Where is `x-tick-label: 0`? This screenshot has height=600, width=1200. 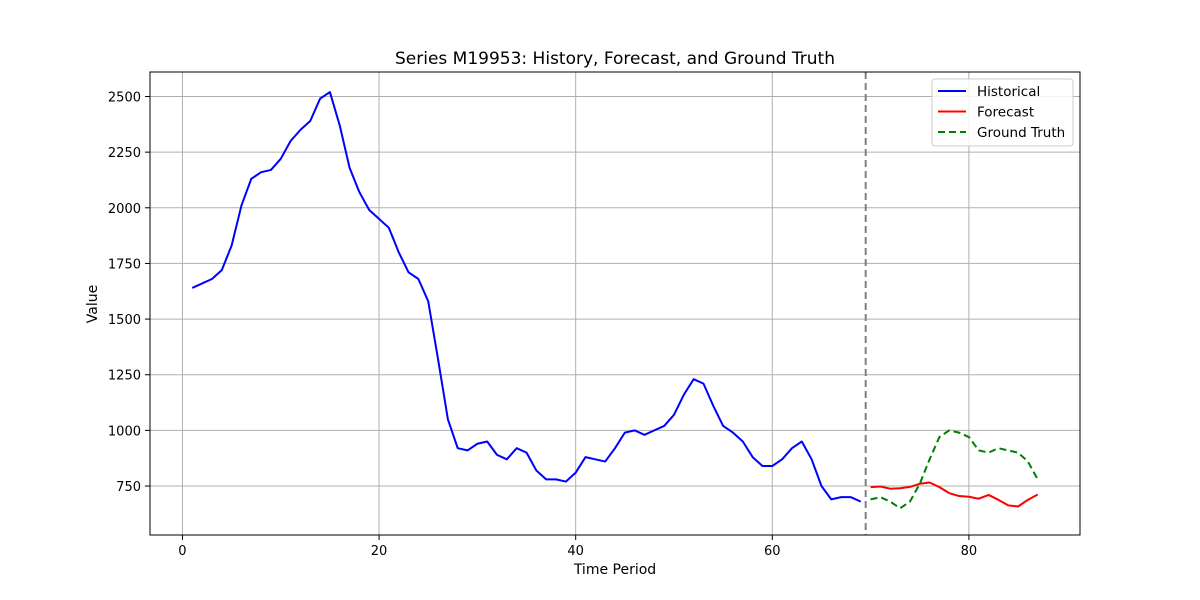
x-tick-label: 0 is located at coordinates (182, 551).